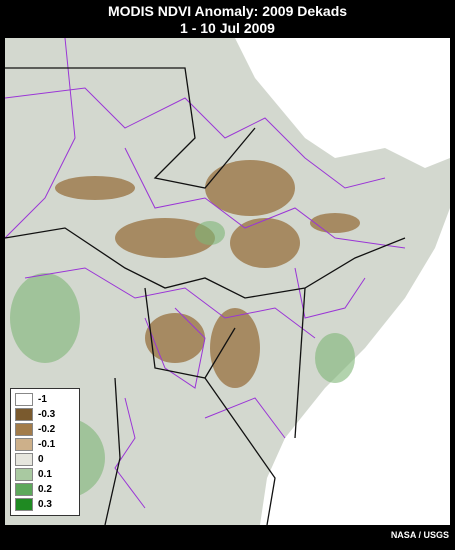  I want to click on legend-label: -0.3, so click(47, 414).